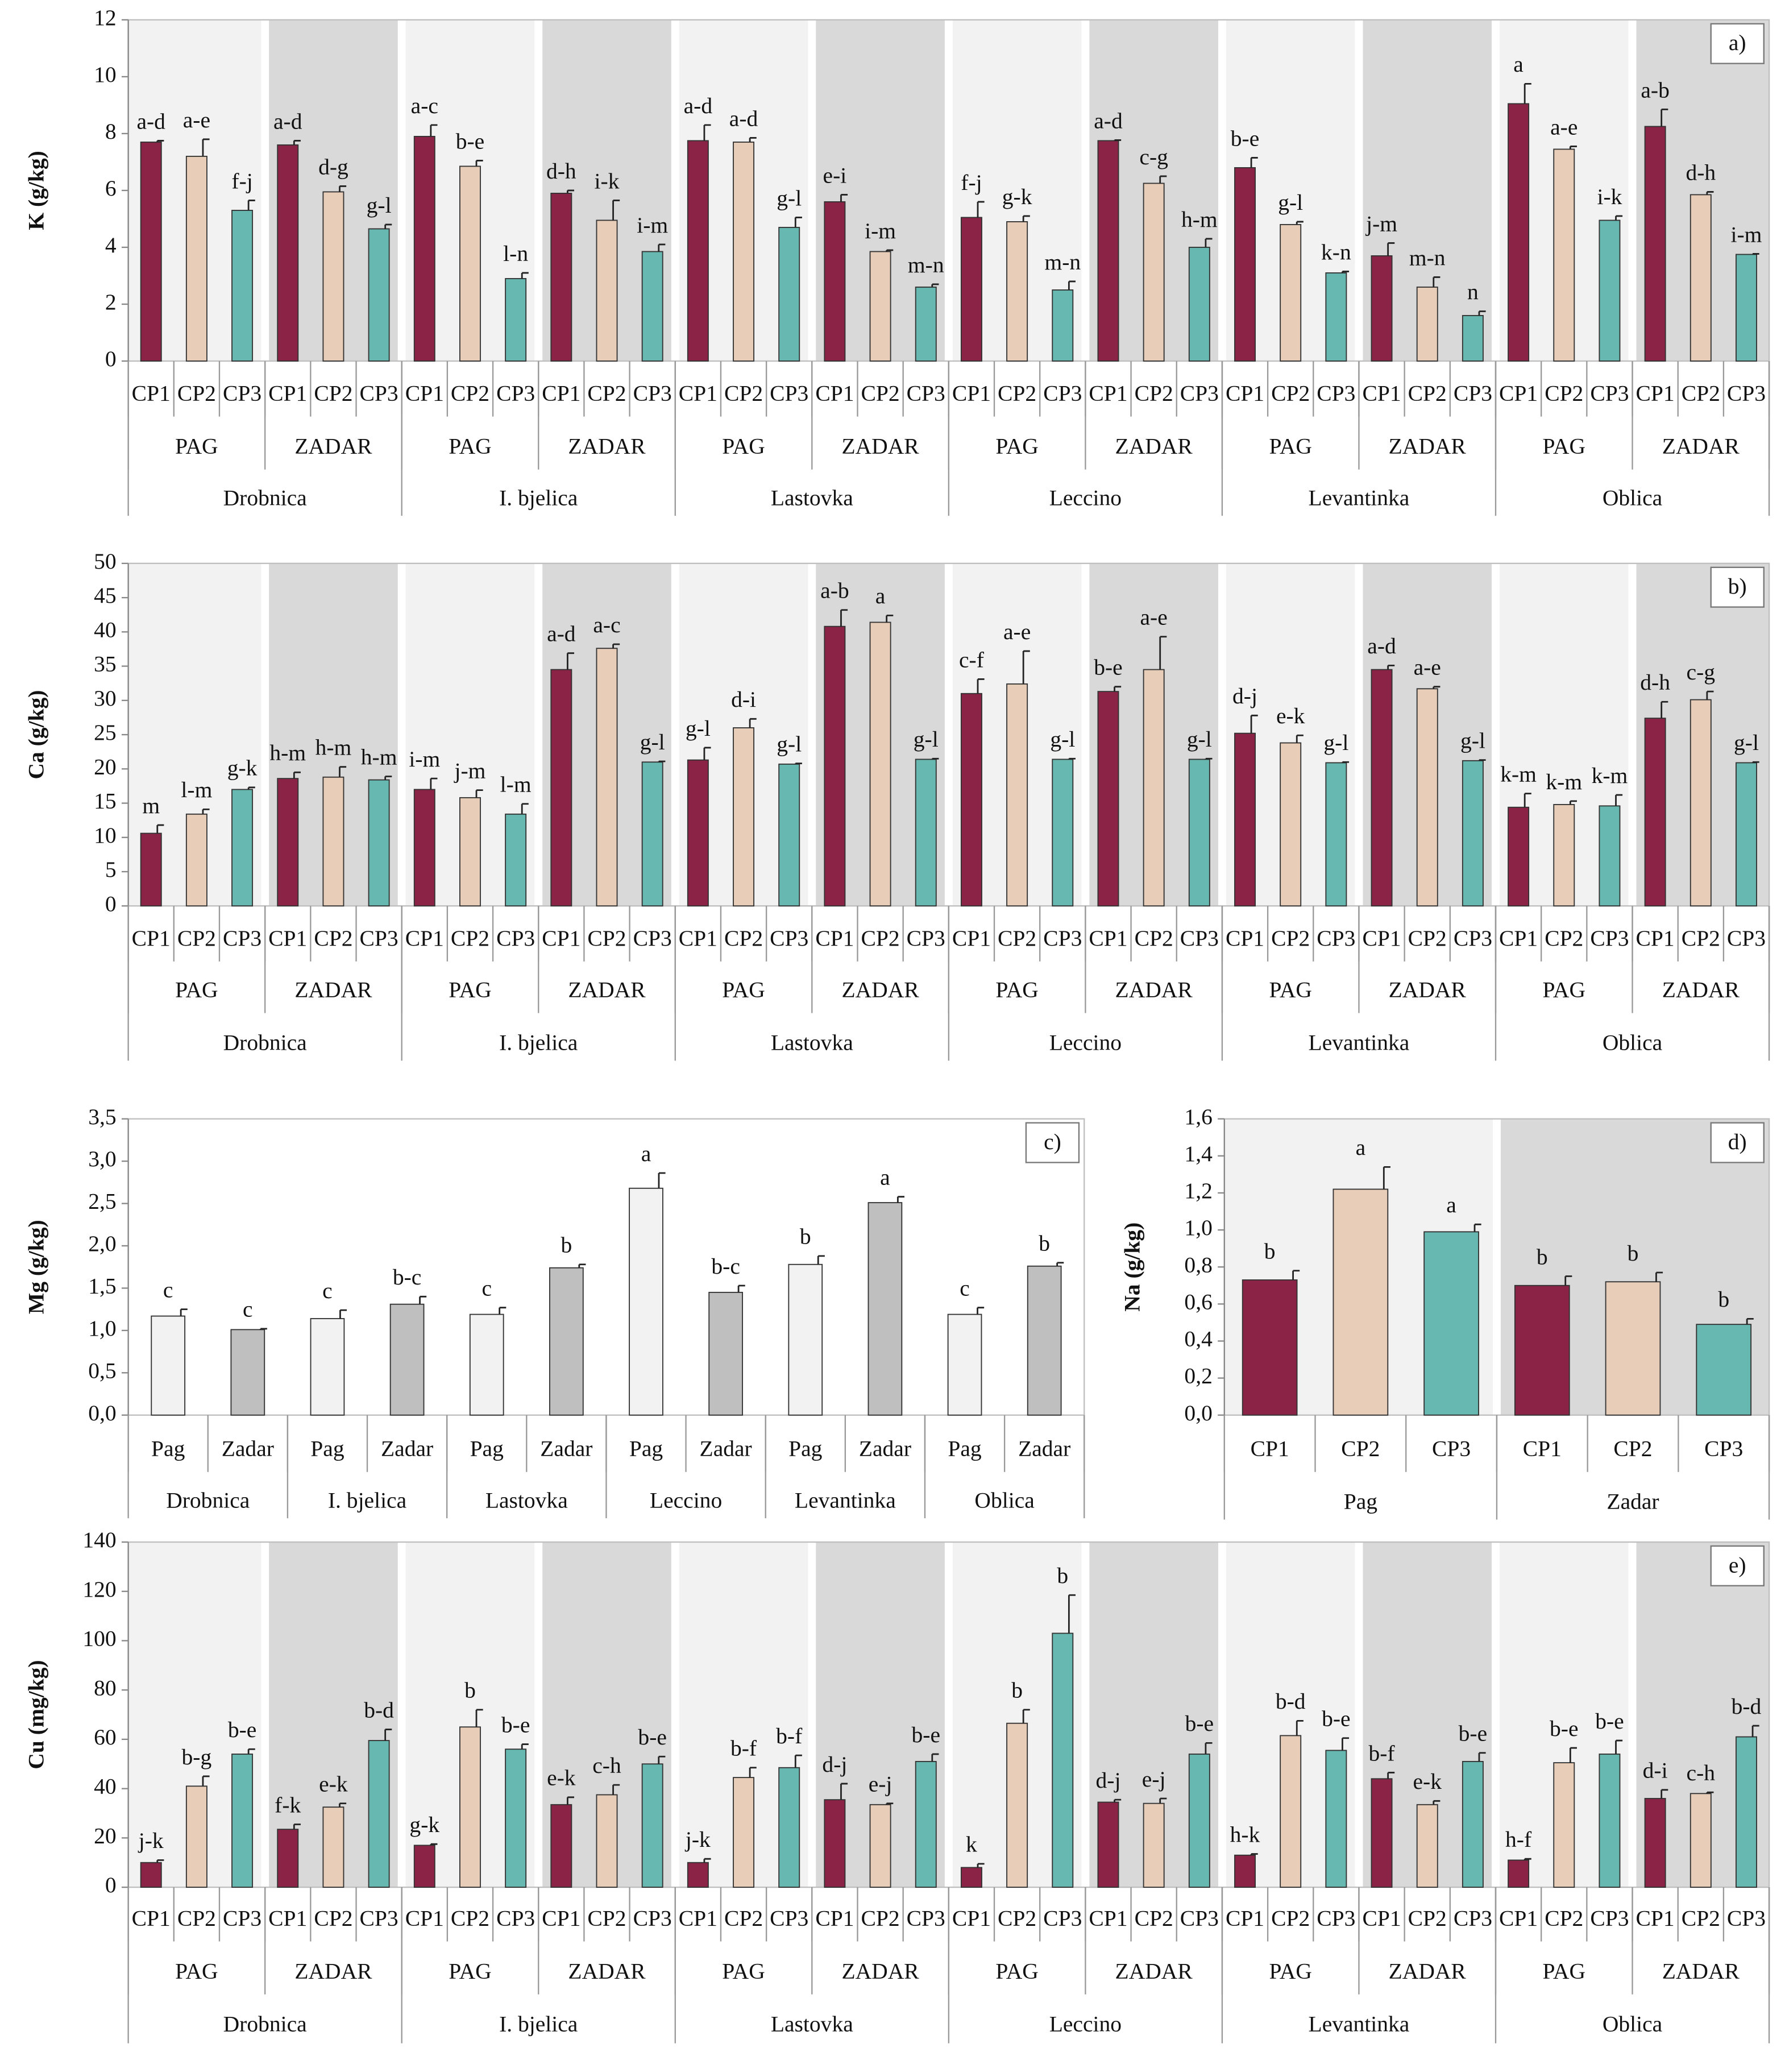 Image resolution: width=1785 pixels, height=2072 pixels. What do you see at coordinates (1564, 781) in the screenshot?
I see `significance-label: k-m` at bounding box center [1564, 781].